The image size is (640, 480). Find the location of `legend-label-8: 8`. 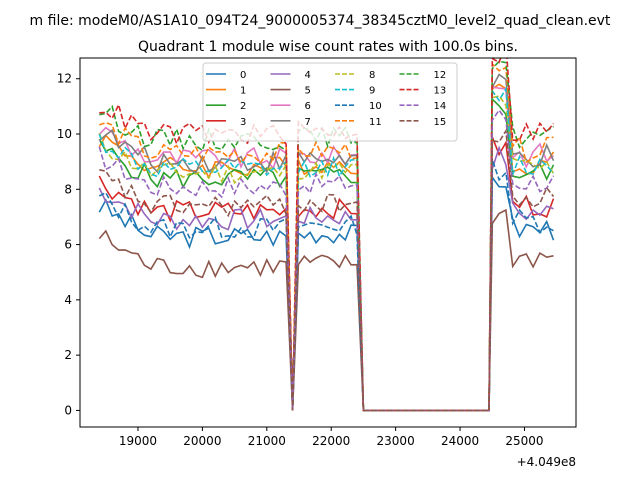

legend-label-8: 8 is located at coordinates (372, 75).